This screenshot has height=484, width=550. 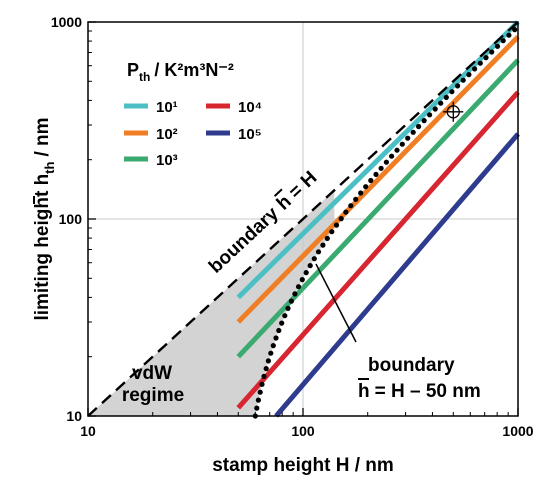 What do you see at coordinates (194, 70) in the screenshot?
I see `legend-title-unit: / K²m³N⁻²` at bounding box center [194, 70].